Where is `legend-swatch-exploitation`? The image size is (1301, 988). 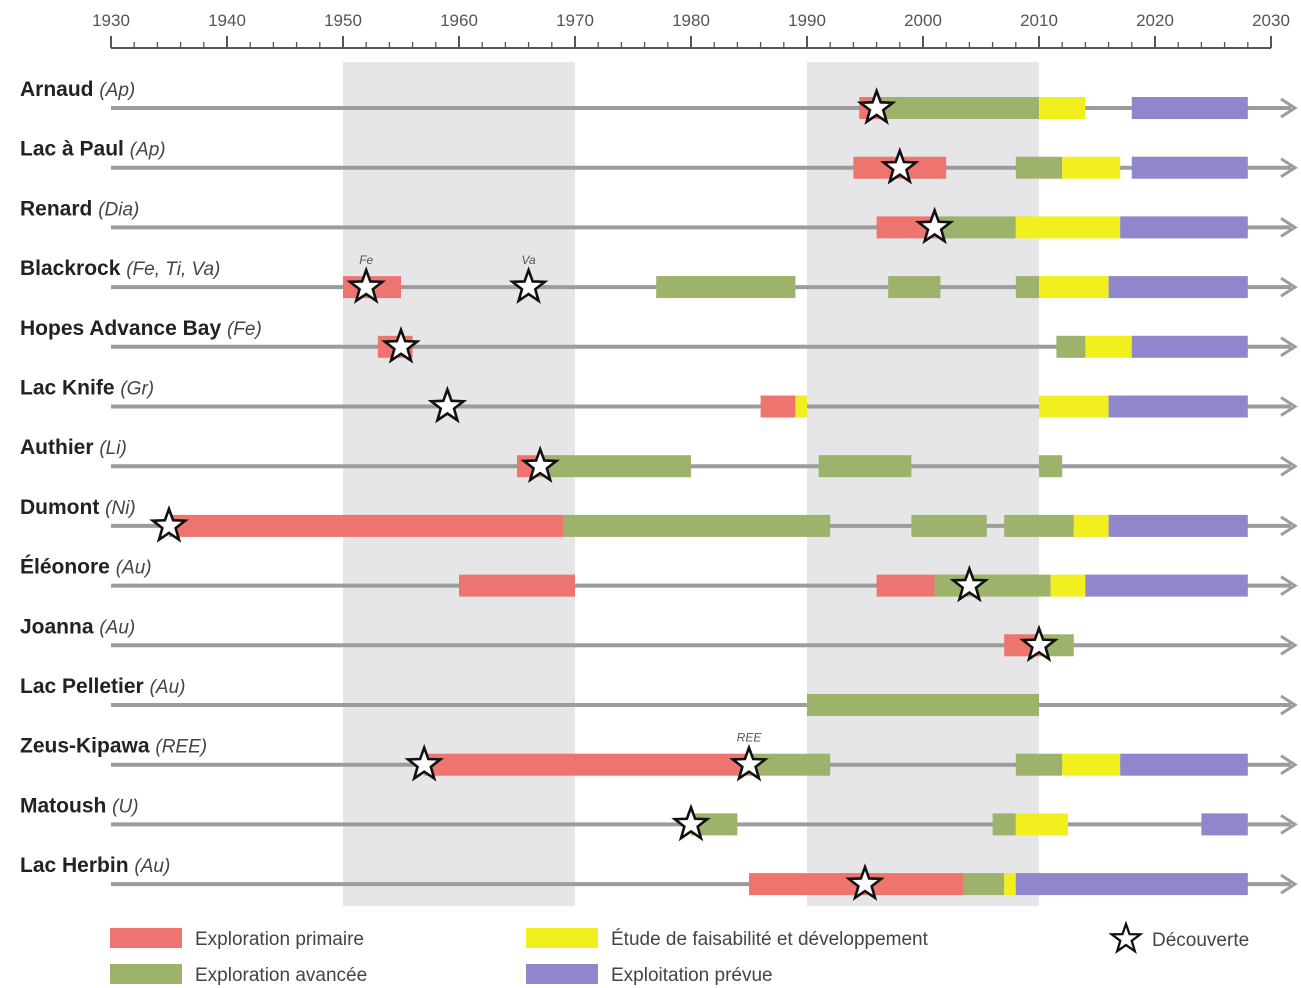
legend-swatch-exploitation is located at coordinates (562, 974).